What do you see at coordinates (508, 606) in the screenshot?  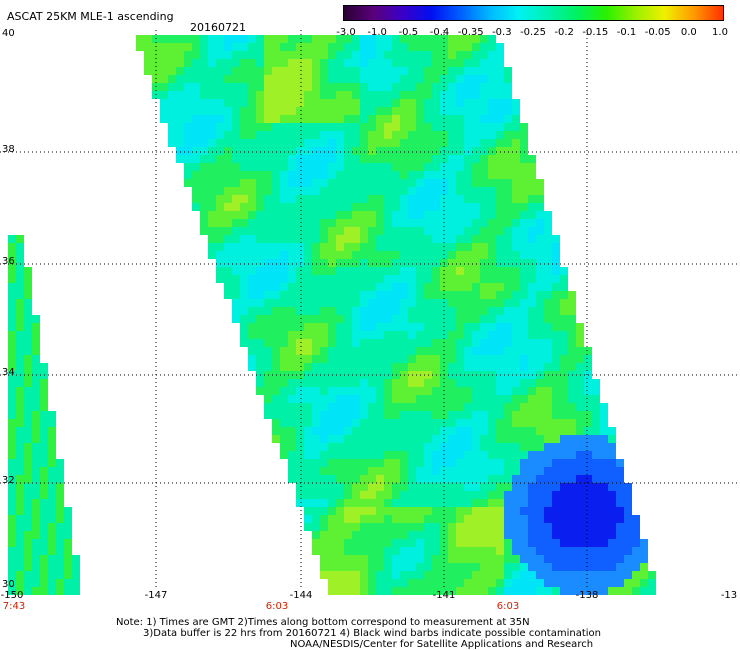 I see `time-tick-3: 6:03` at bounding box center [508, 606].